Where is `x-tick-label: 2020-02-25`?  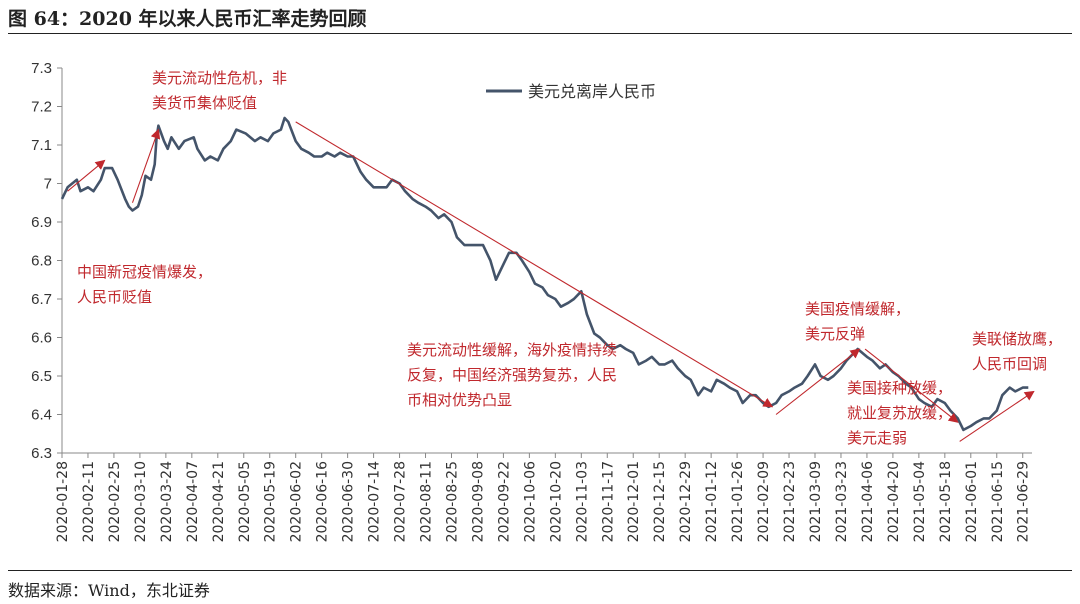 x-tick-label: 2020-02-25 is located at coordinates (115, 501).